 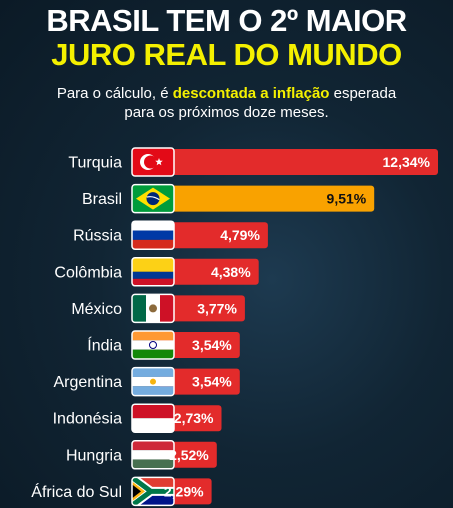 I want to click on value-label: 3,77%, so click(x=217, y=308).